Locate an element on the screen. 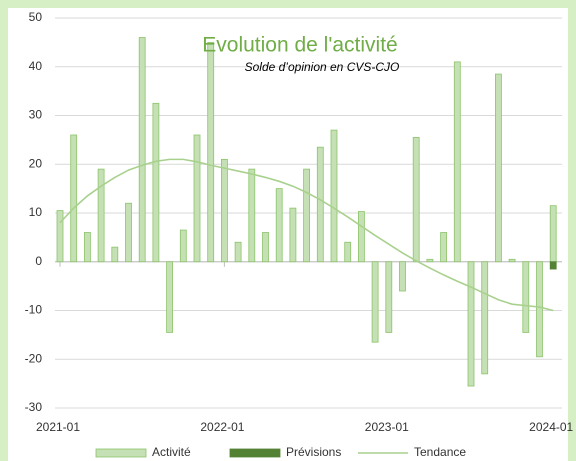 The height and width of the screenshot is (461, 576). chart-subtitle: Solde d’opinion en CVS-CJO is located at coordinates (322, 67).